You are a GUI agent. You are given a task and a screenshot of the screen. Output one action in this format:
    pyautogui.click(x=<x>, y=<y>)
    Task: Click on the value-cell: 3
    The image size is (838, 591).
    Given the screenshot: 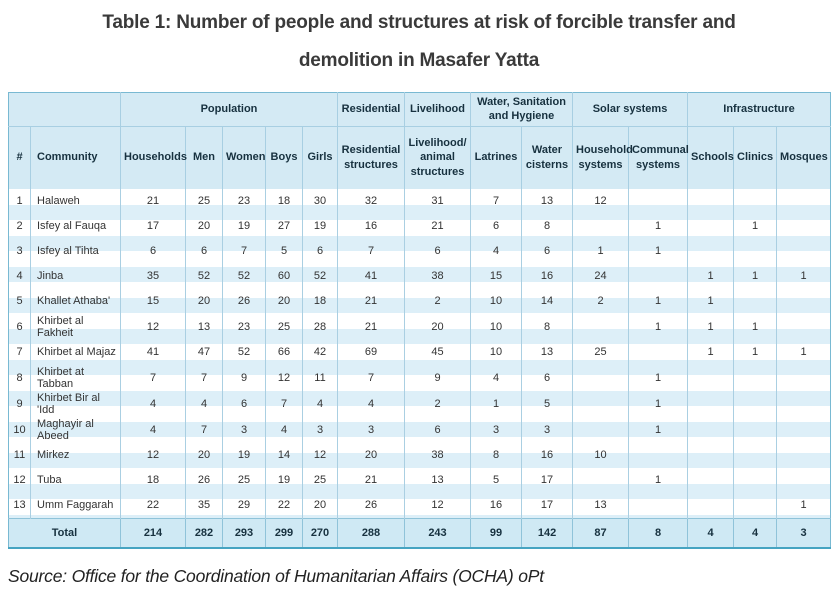 What is the action you would take?
    pyautogui.click(x=546, y=429)
    